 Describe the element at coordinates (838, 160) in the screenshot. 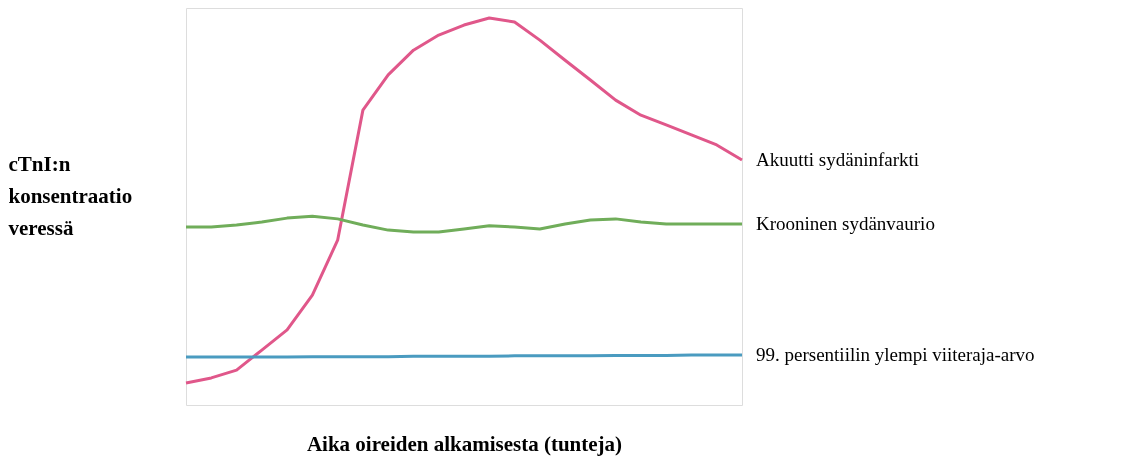

I see `series-label: Akuutti sydäninfarkti` at that location.